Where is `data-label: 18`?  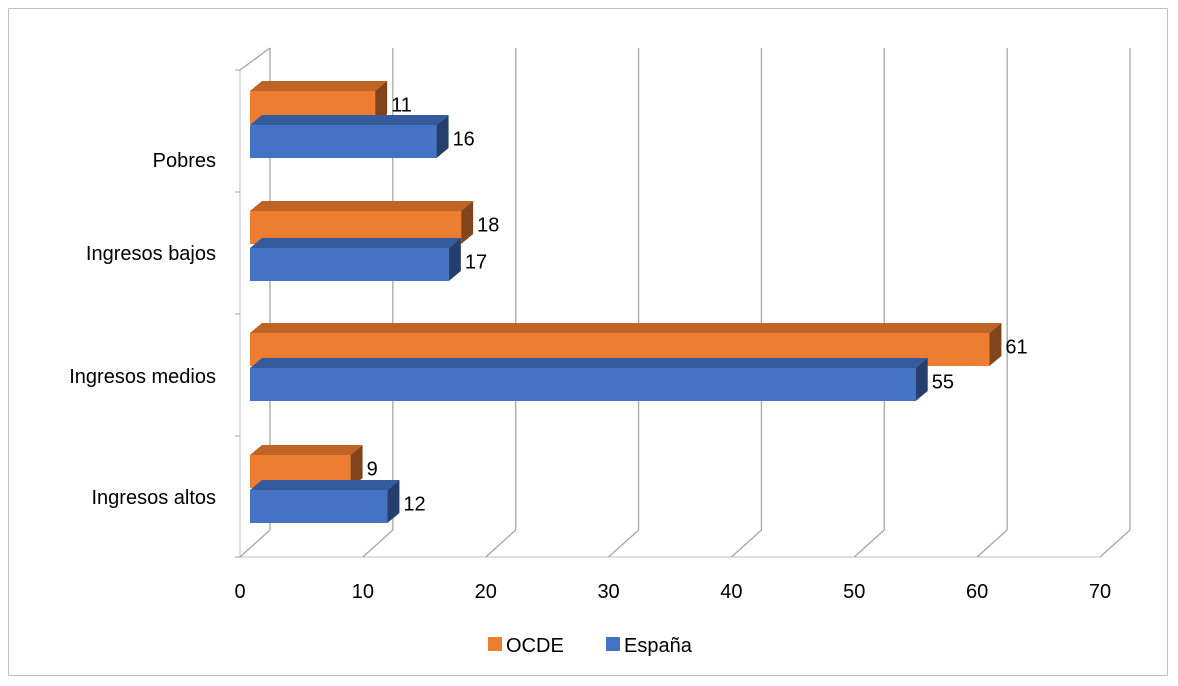 data-label: 18 is located at coordinates (488, 226).